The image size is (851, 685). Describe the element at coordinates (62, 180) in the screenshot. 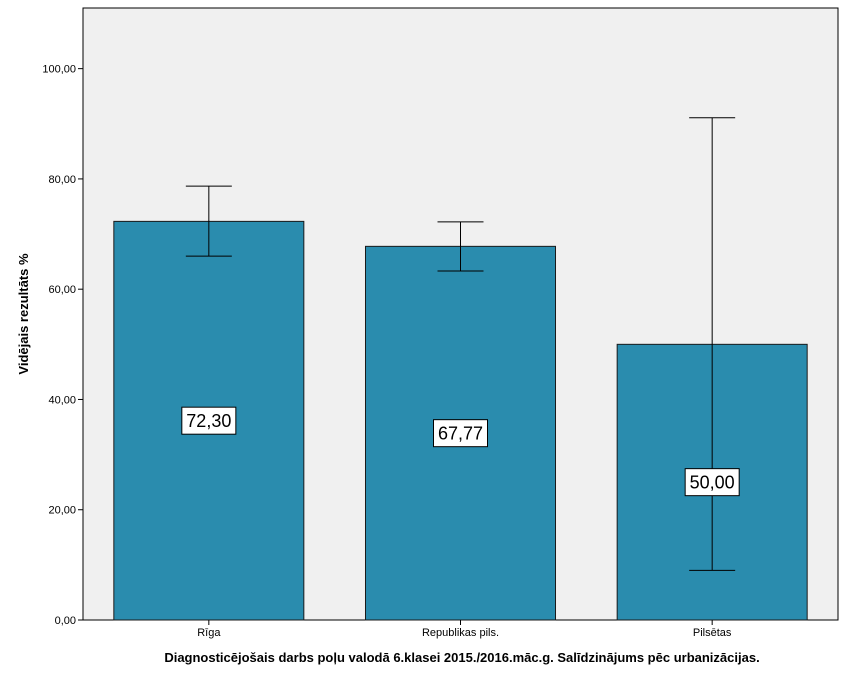

I see `y-tick-label: 80,00` at that location.